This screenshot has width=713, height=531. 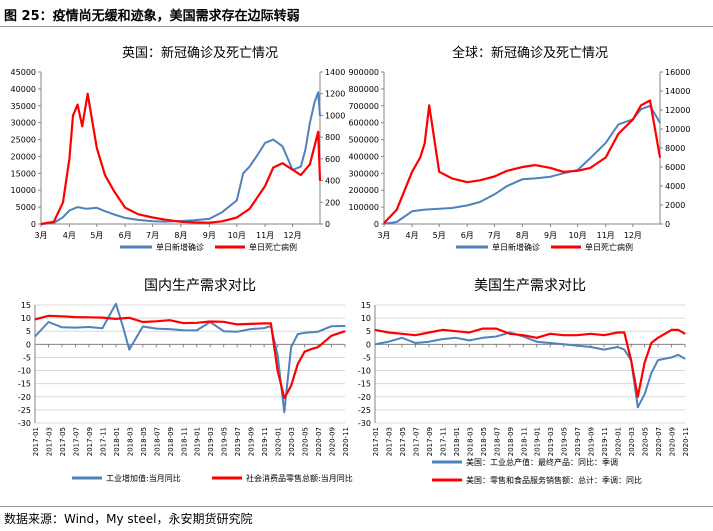 I want to click on y-right-tick-label: 2000, so click(x=675, y=205).